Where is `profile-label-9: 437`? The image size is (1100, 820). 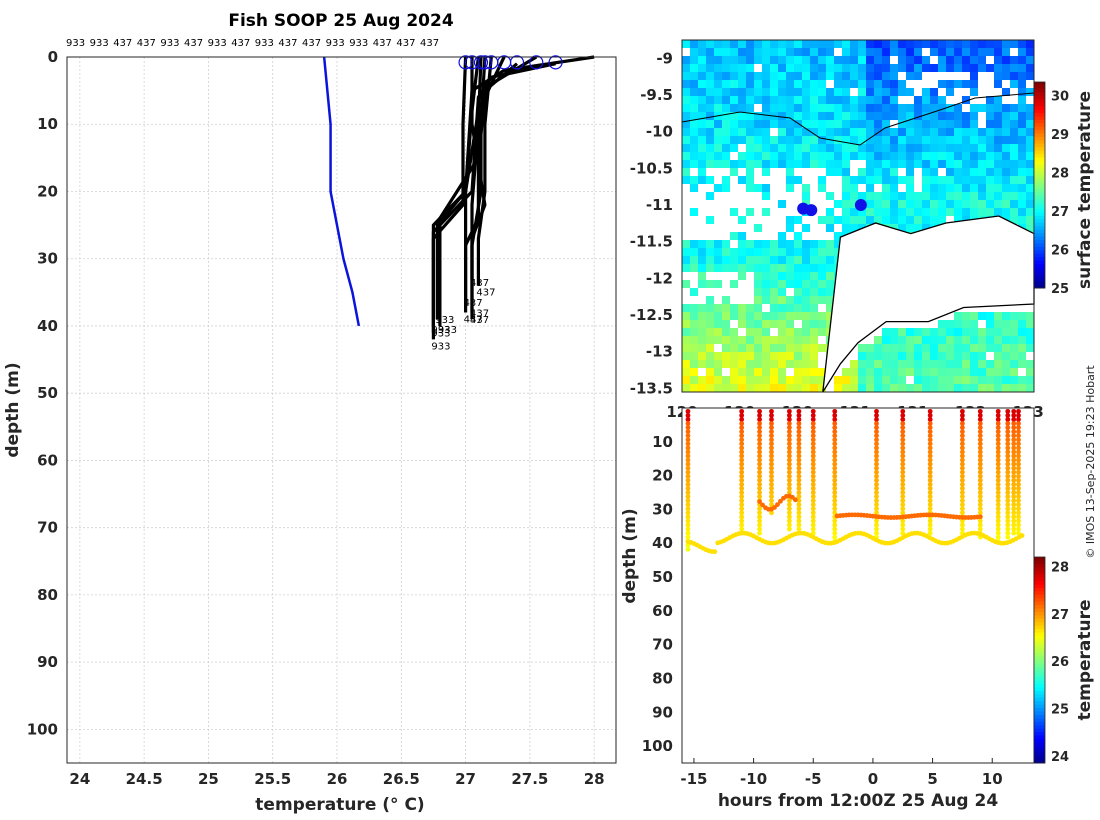
profile-label-9: 437 is located at coordinates (479, 320).